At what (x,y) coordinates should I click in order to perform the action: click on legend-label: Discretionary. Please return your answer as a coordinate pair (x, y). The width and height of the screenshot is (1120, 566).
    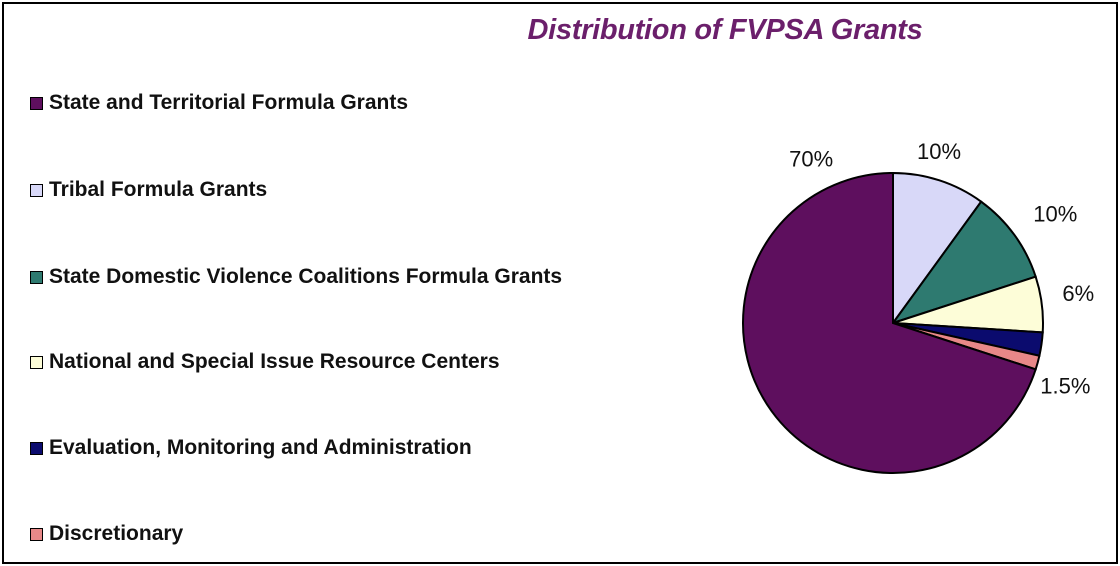
    Looking at the image, I should click on (116, 533).